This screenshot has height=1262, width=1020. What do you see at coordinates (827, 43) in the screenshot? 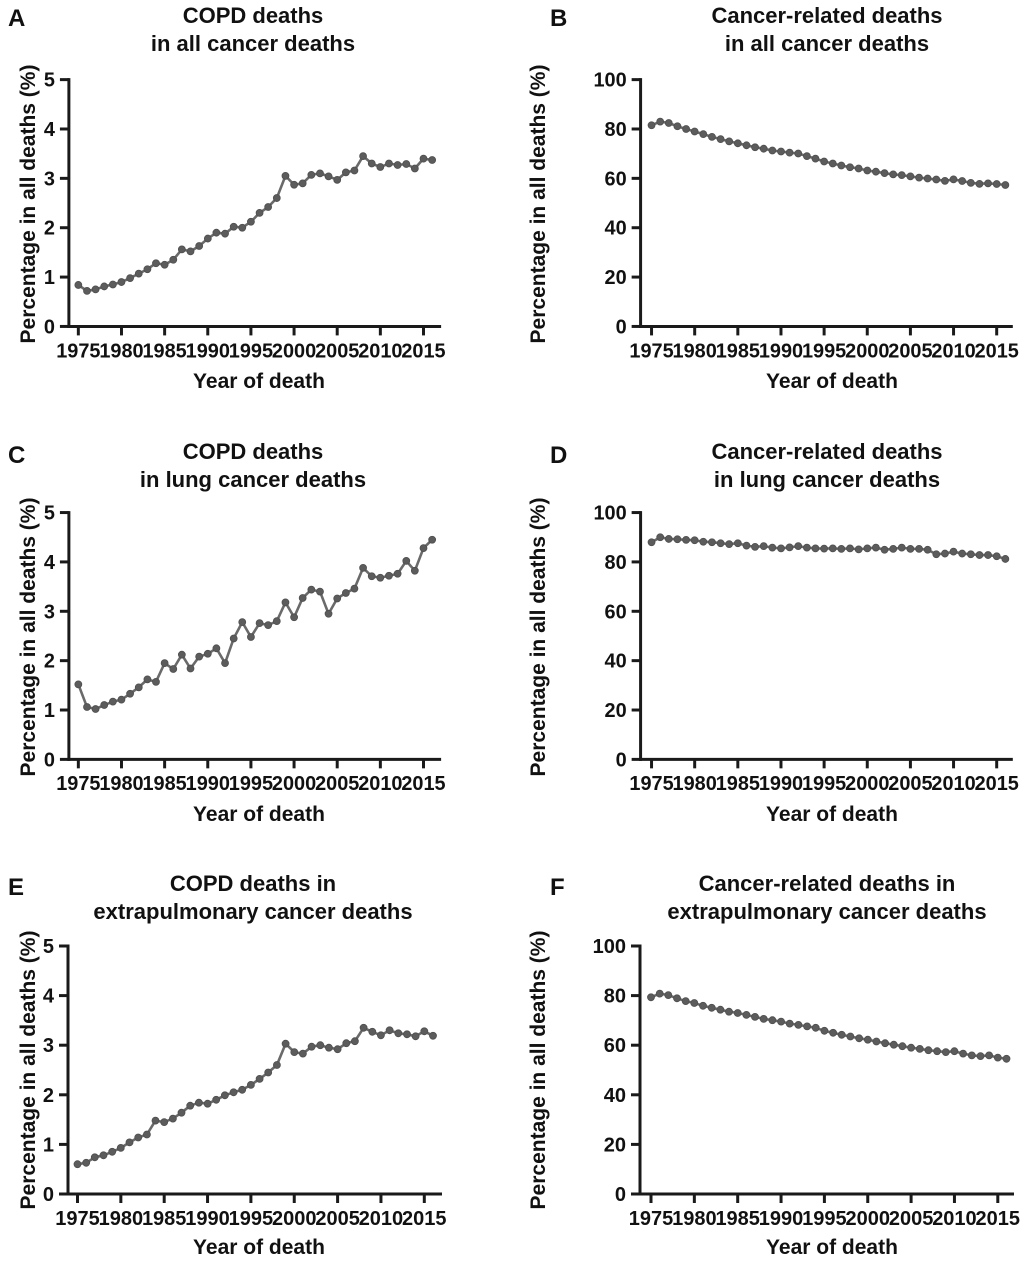
I see `title-line: in all cancer deaths` at bounding box center [827, 43].